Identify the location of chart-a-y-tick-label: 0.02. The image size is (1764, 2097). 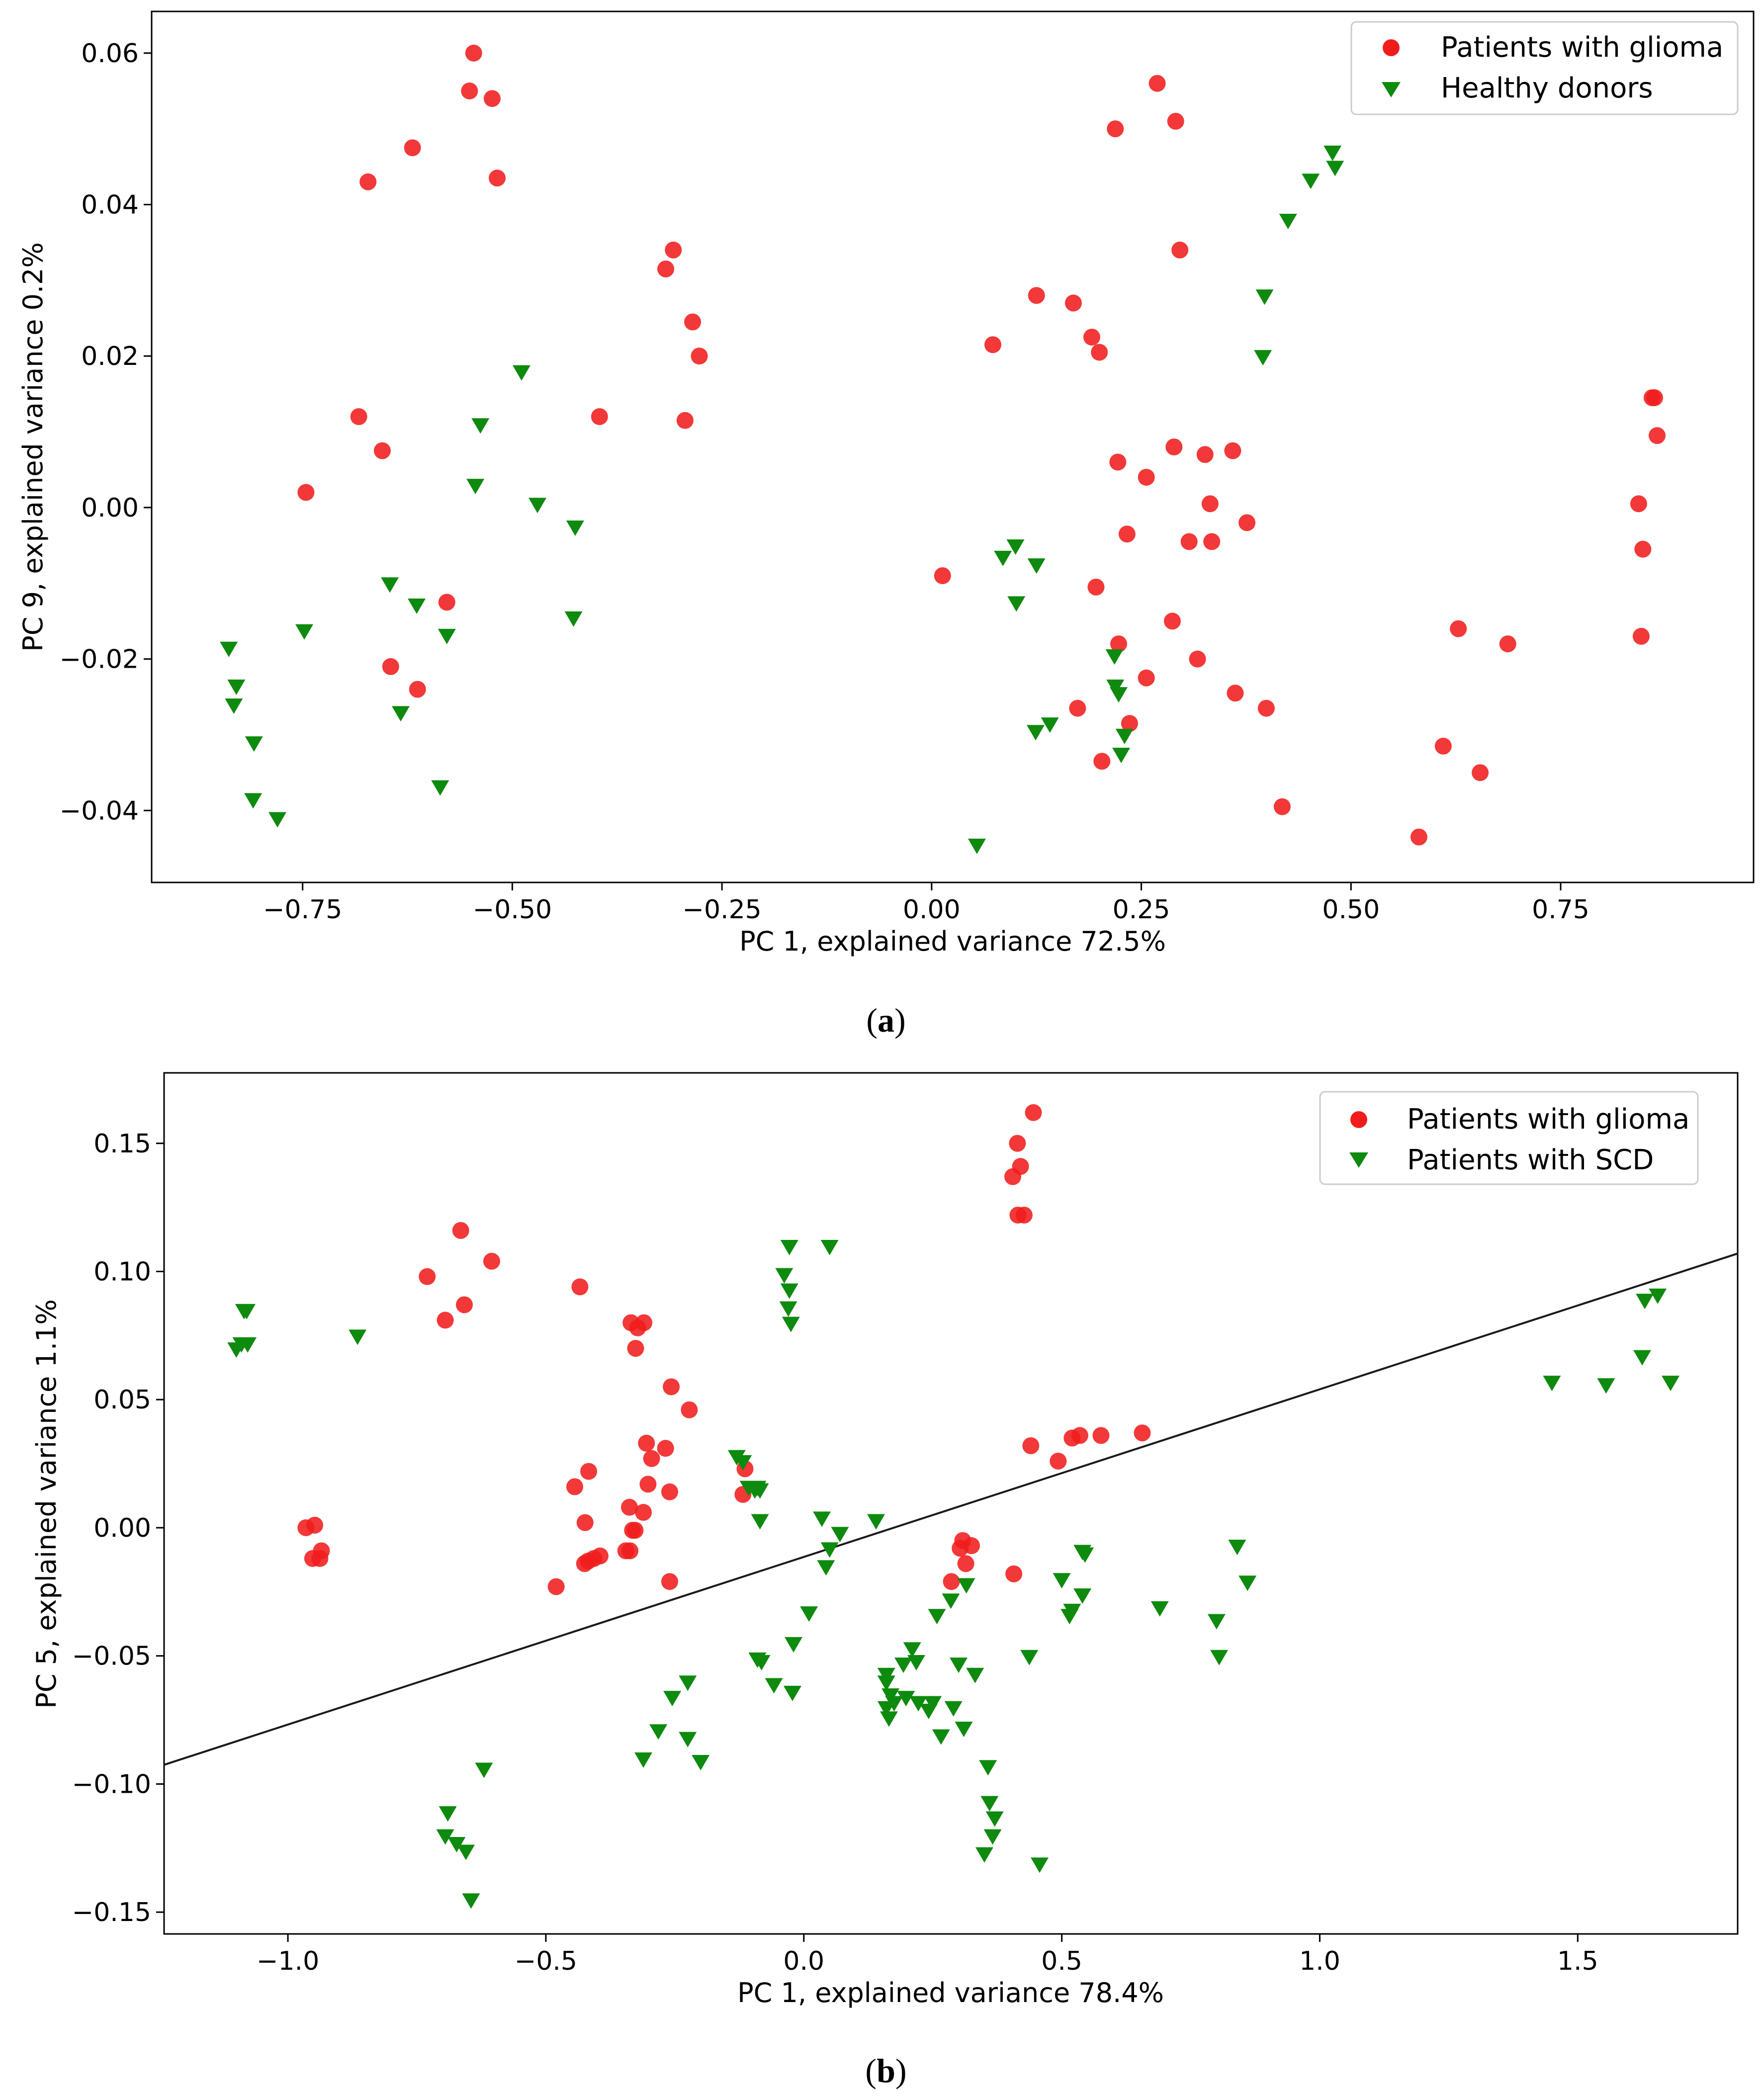
(110, 356).